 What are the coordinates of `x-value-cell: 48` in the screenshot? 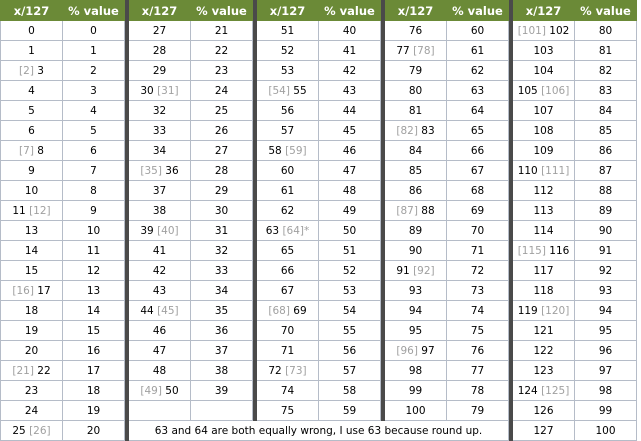 It's located at (159, 370).